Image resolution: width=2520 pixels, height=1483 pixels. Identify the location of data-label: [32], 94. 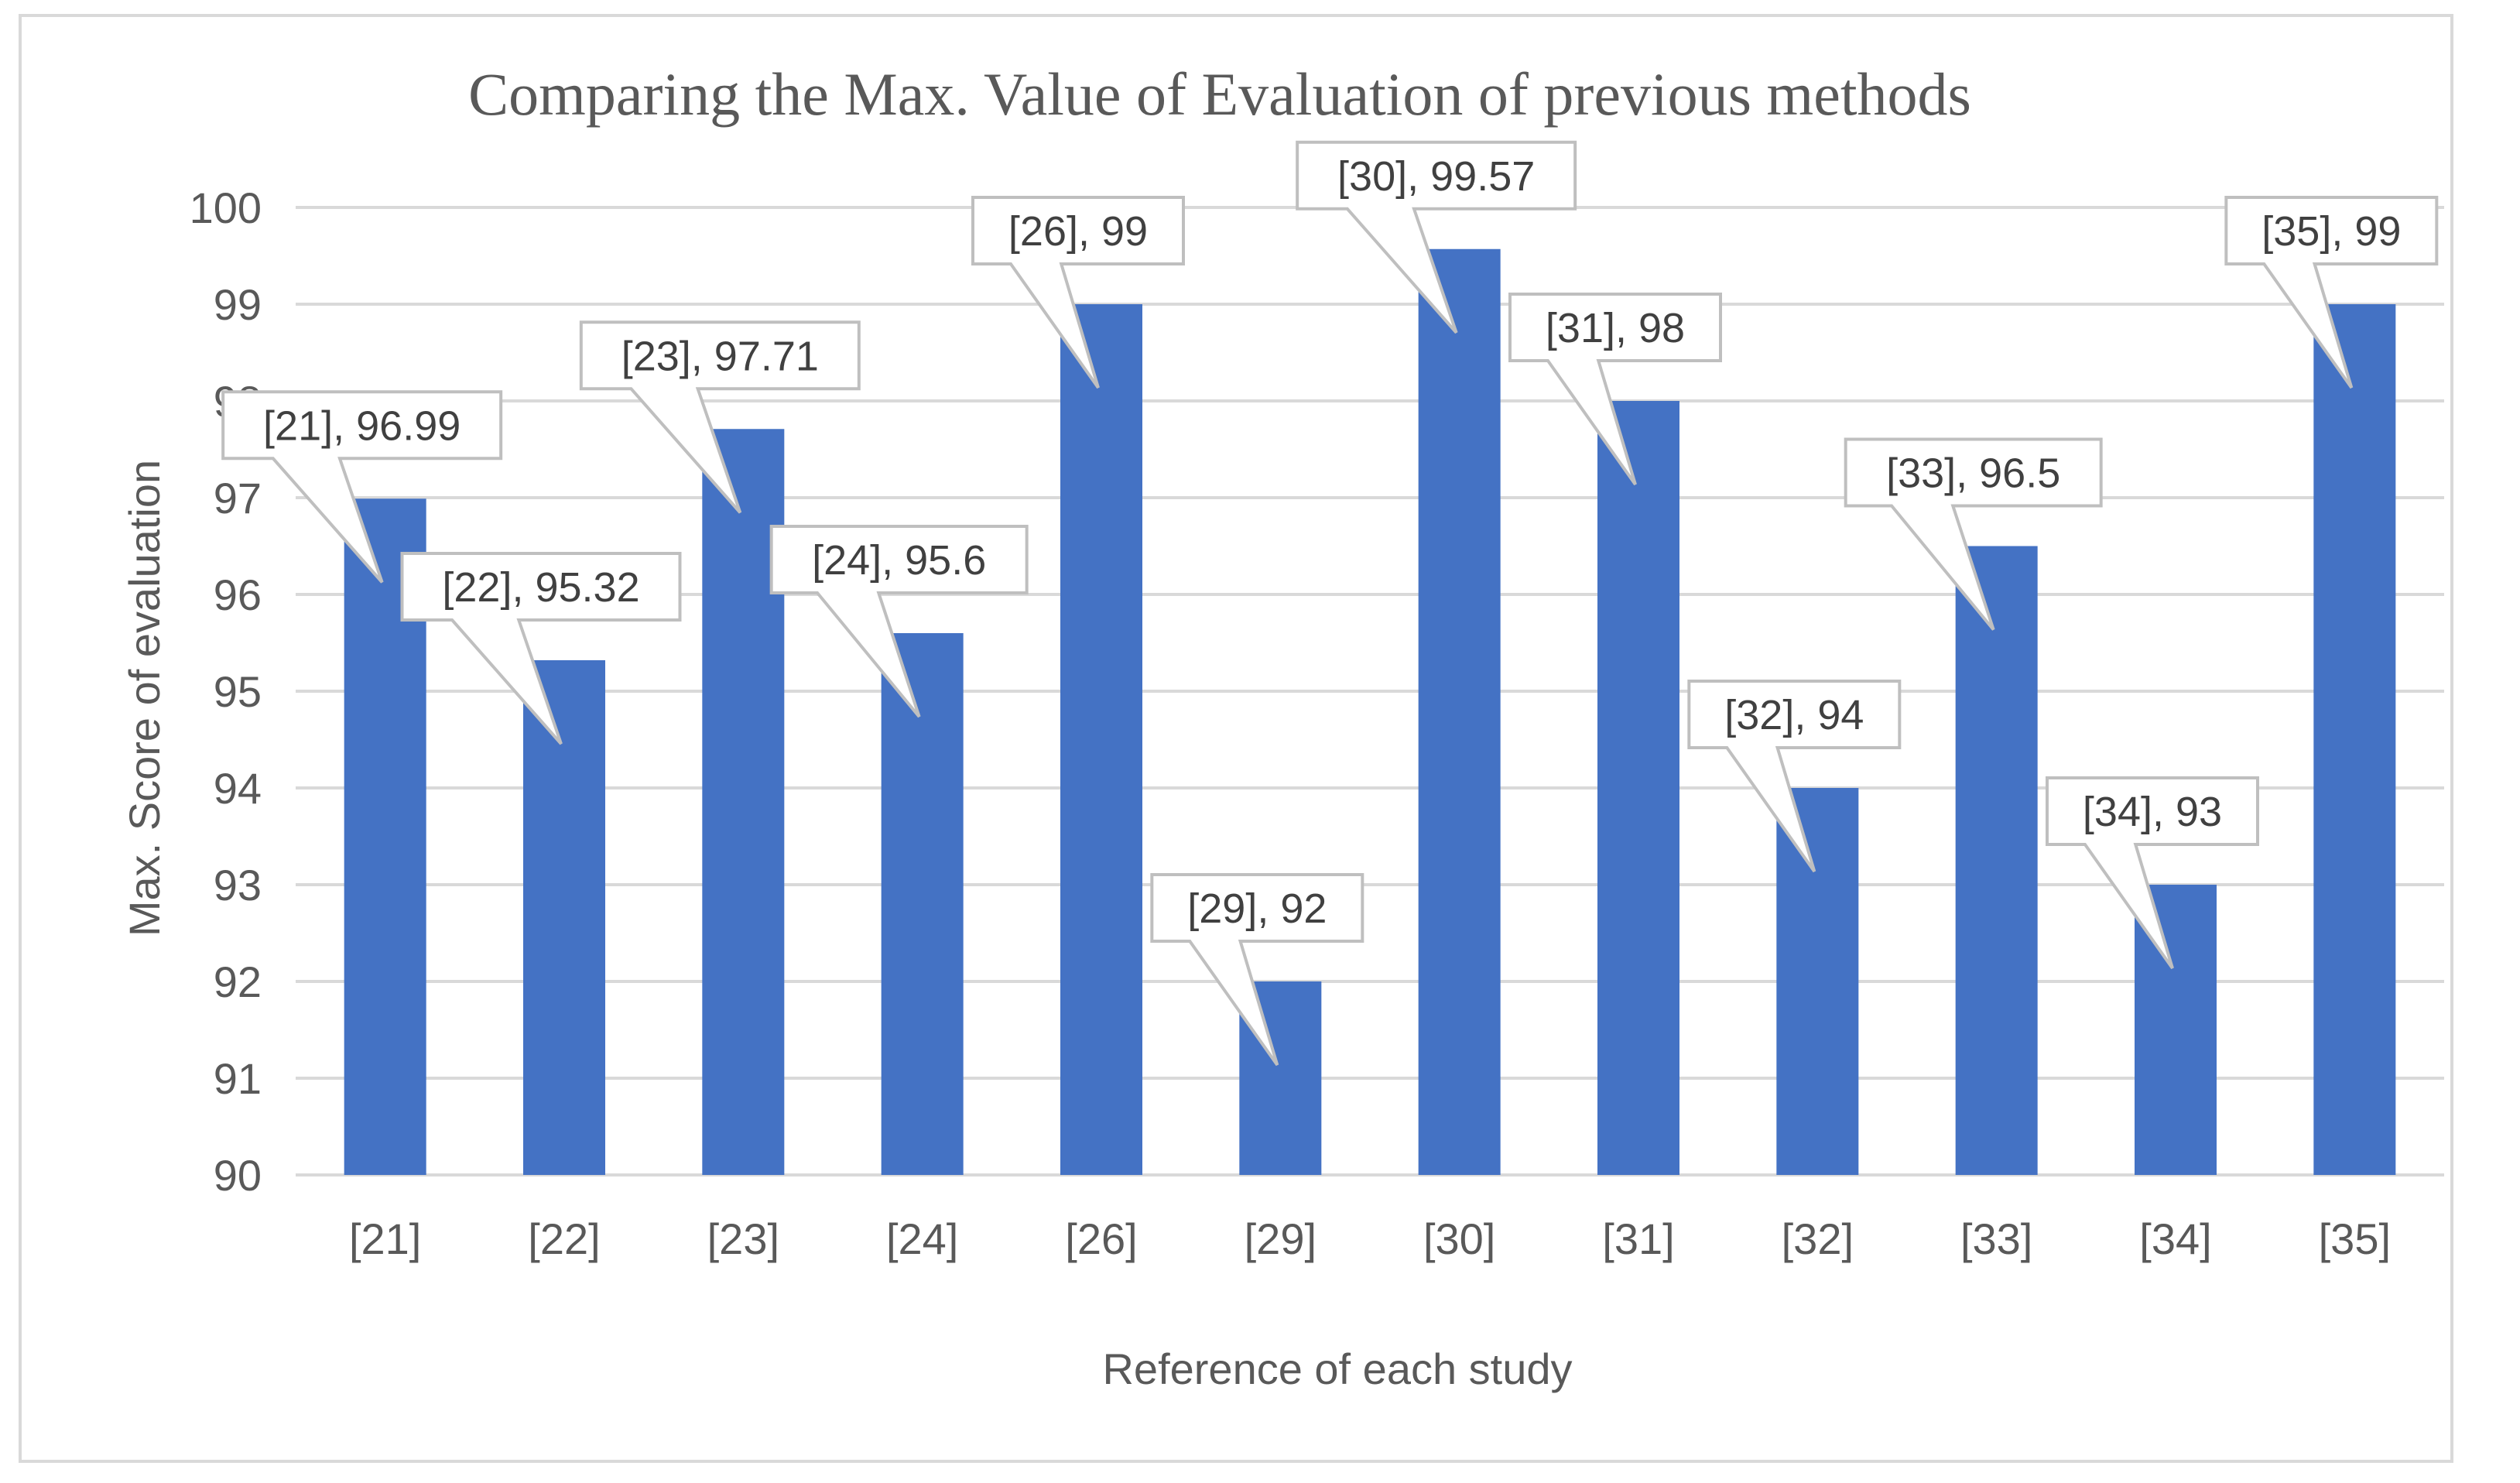
(1795, 776).